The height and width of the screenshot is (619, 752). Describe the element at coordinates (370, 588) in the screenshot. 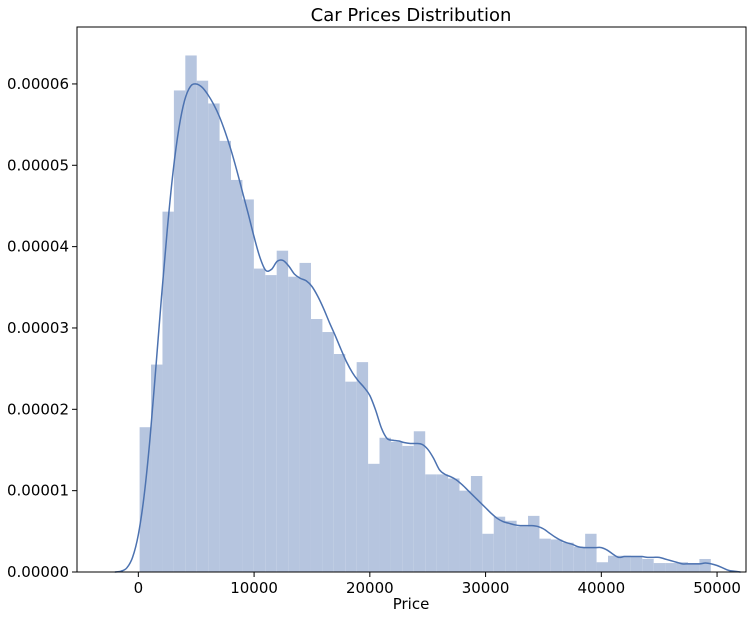

I see `x-tick-label: 20000` at that location.